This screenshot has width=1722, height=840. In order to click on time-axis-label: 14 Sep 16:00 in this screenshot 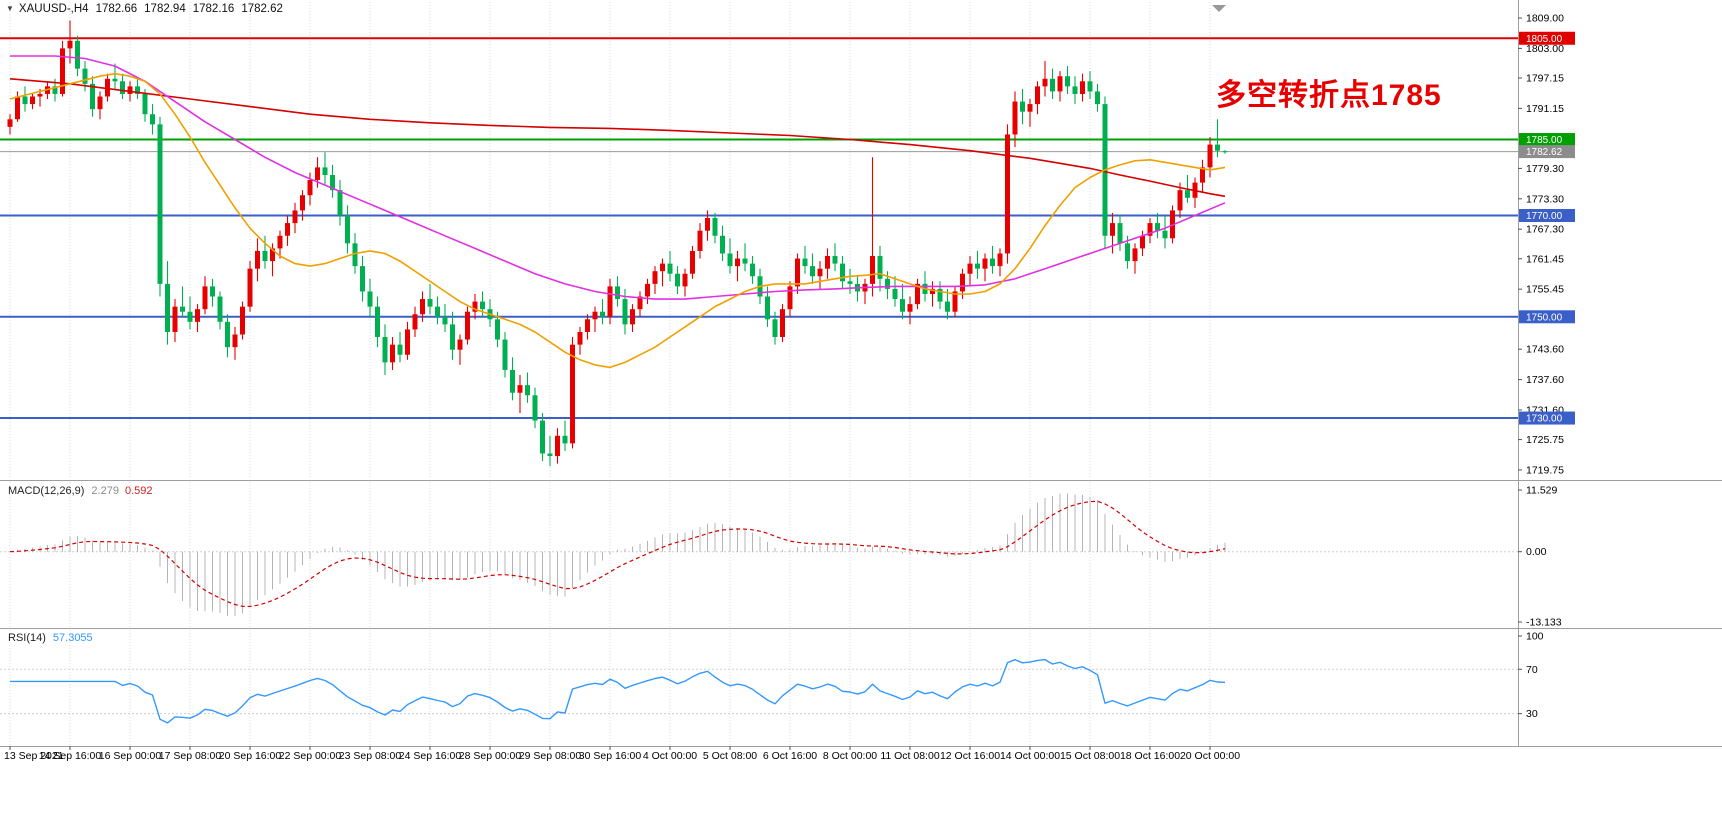, I will do `click(70, 756)`.